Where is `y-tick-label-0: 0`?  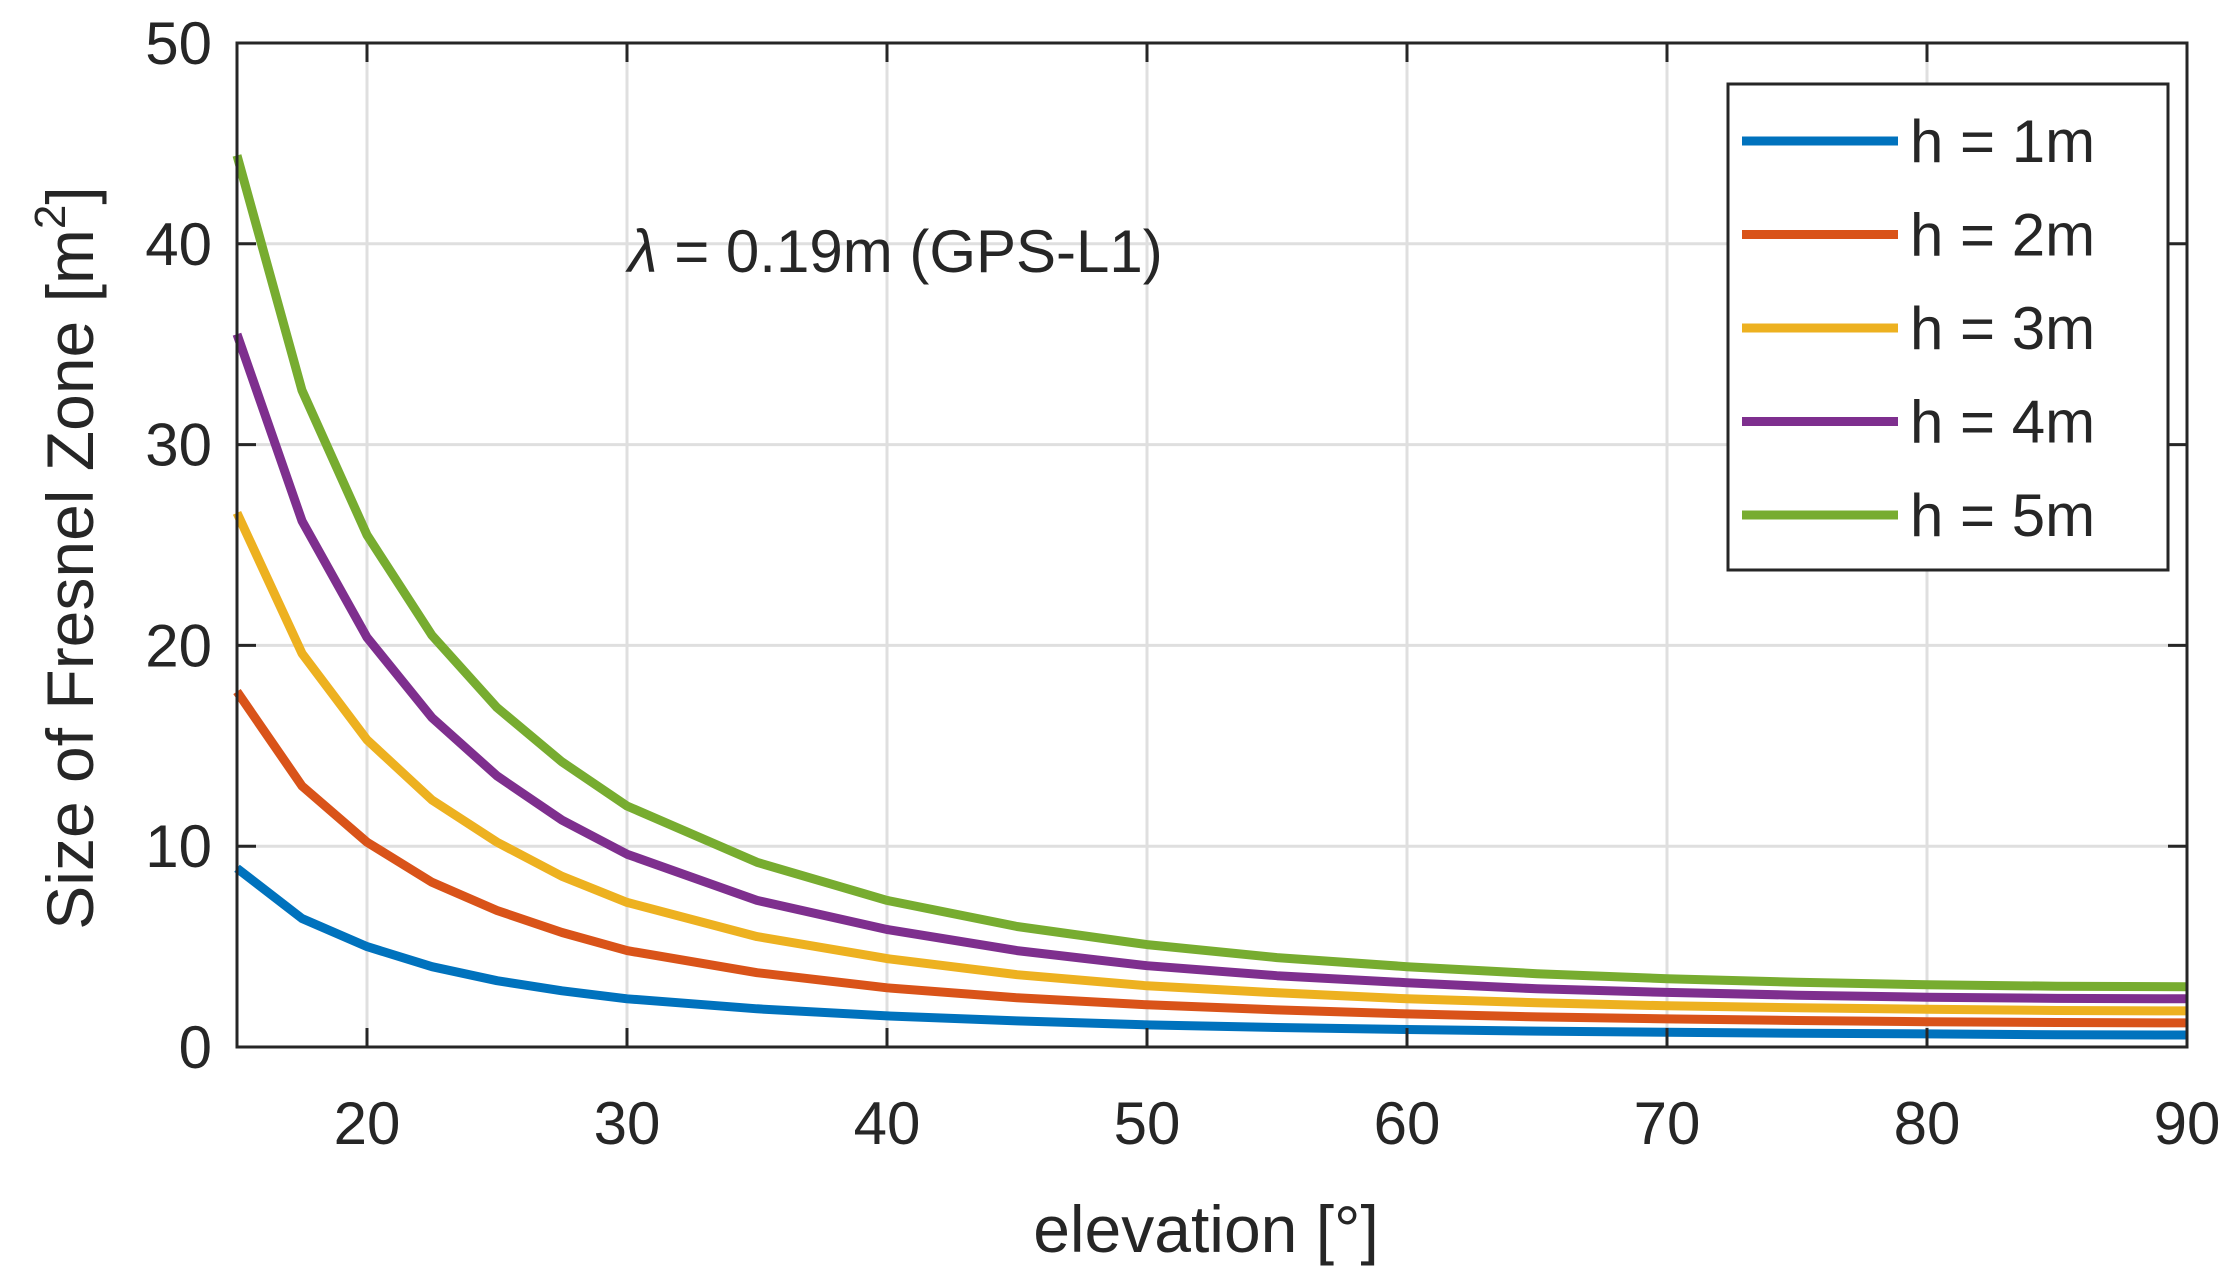
y-tick-label-0: 0 is located at coordinates (195, 1047).